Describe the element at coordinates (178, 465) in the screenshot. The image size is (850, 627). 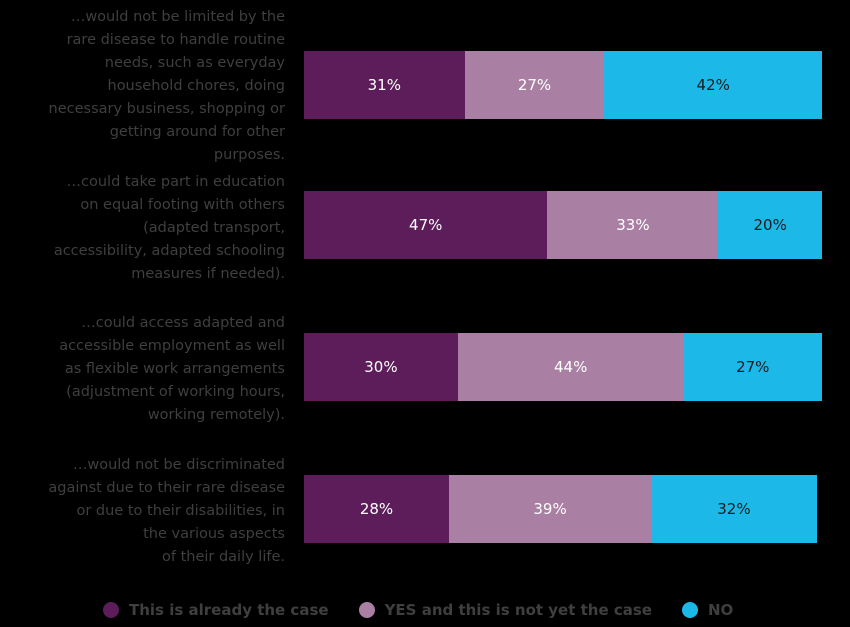
I see `row-label-line: …would not be discriminated` at that location.